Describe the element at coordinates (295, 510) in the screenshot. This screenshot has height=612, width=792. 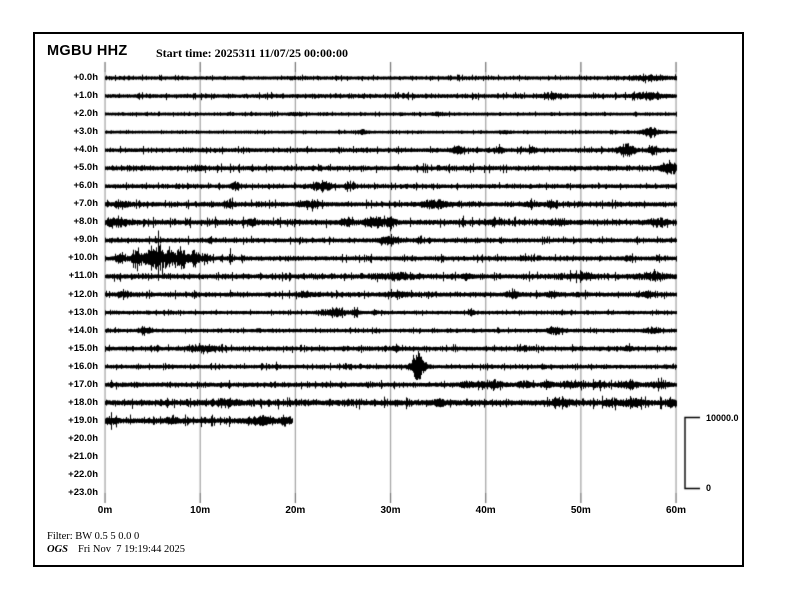
I see `minute-label: 20m` at that location.